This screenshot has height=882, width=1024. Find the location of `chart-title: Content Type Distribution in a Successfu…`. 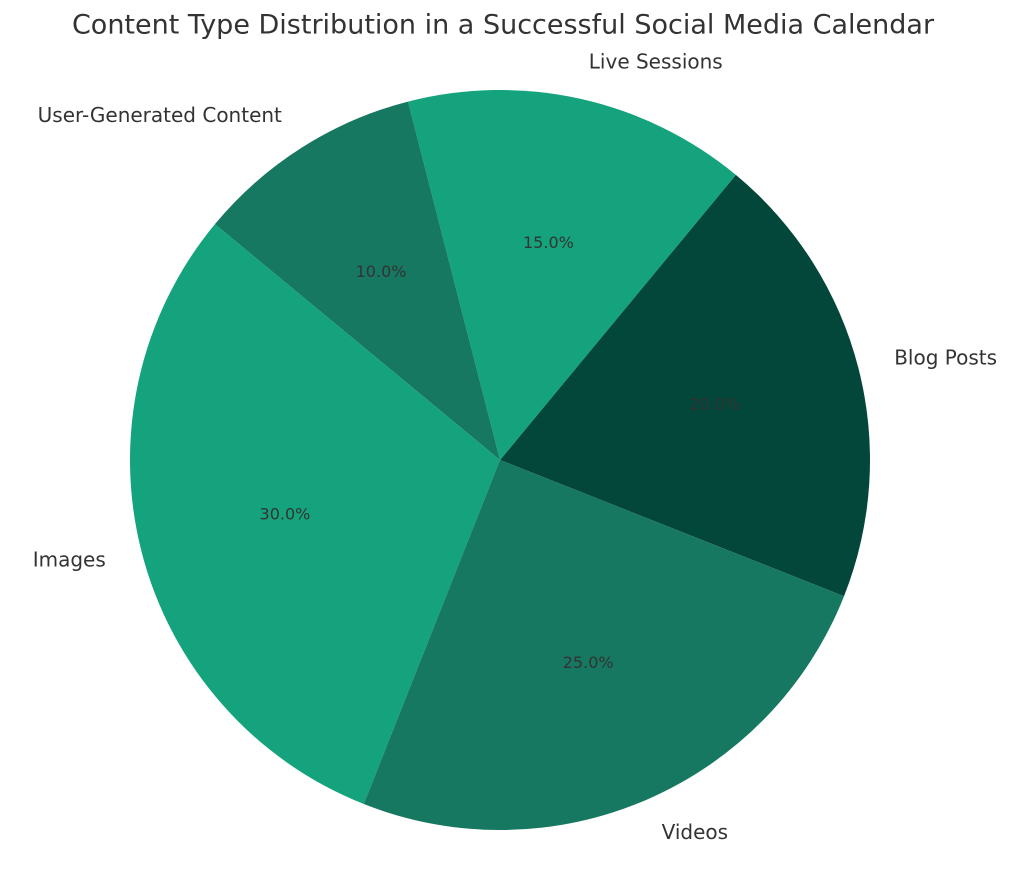

chart-title: Content Type Distribution in a Successfu… is located at coordinates (503, 25).